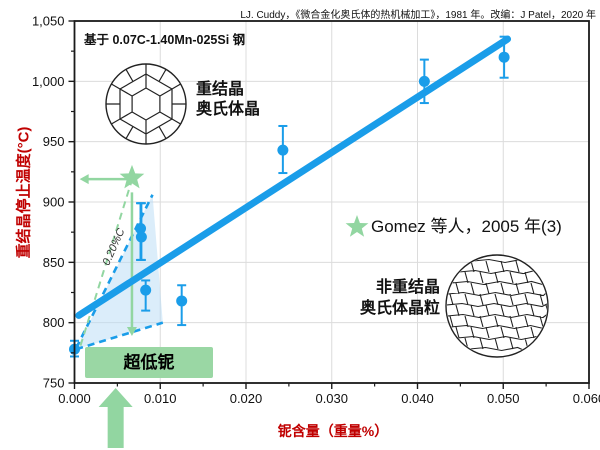 The image size is (600, 450). What do you see at coordinates (48, 81) in the screenshot?
I see `y-tick-label: 1,000` at bounding box center [48, 81].